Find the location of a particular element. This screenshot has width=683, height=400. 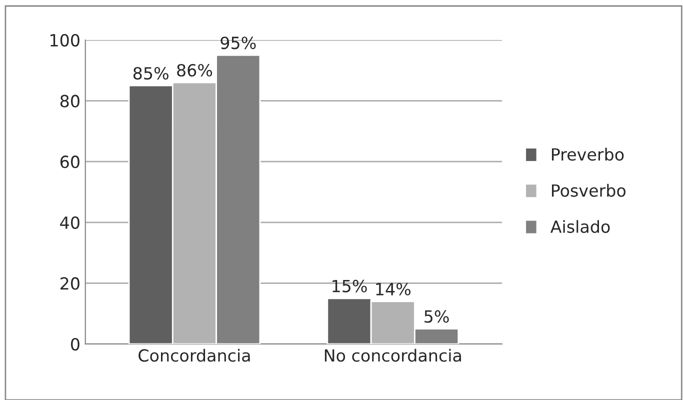

y-tick-label: 40 is located at coordinates (70, 222).